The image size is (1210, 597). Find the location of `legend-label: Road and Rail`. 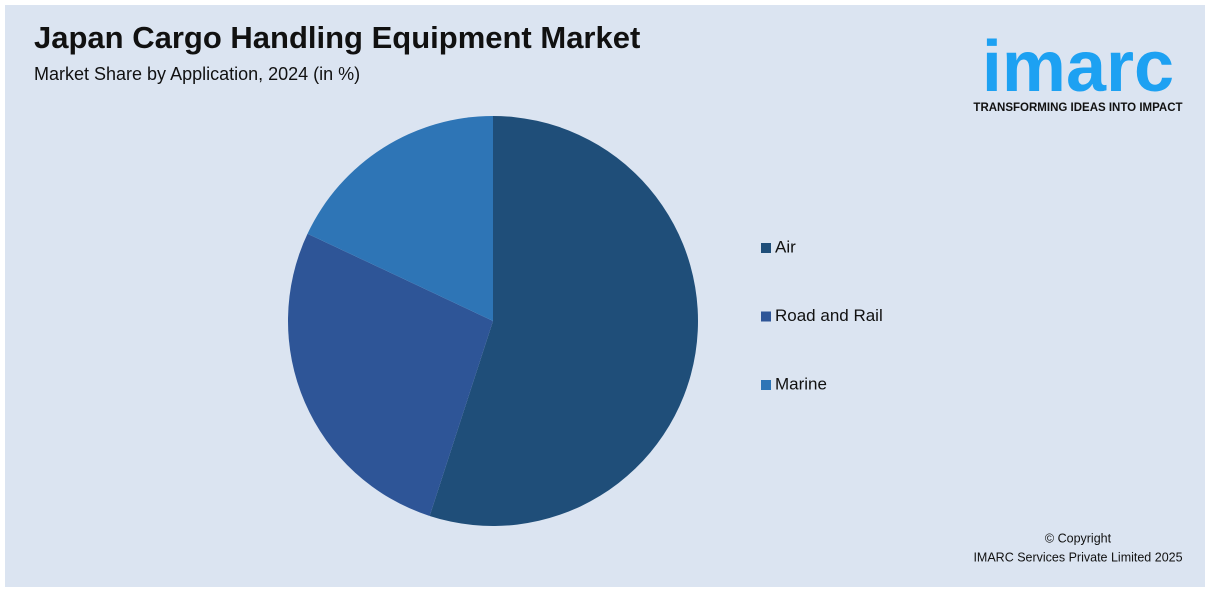

legend-label: Road and Rail is located at coordinates (829, 315).